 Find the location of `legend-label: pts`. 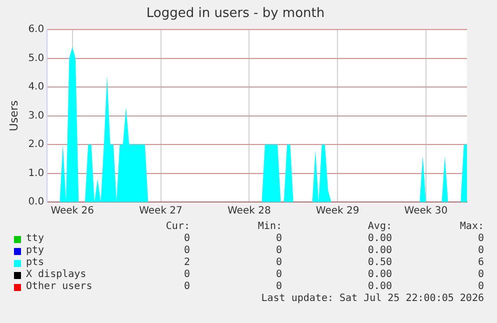

legend-label: pts is located at coordinates (35, 263).